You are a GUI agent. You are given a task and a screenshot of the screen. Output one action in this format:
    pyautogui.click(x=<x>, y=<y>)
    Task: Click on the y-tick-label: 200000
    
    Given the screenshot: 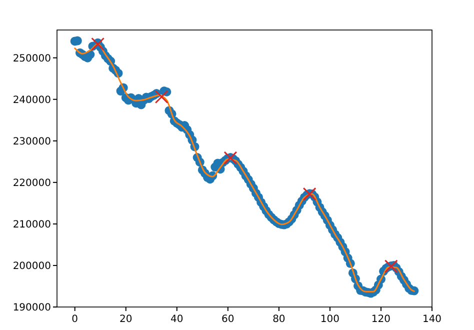 What is the action you would take?
    pyautogui.click(x=31, y=266)
    